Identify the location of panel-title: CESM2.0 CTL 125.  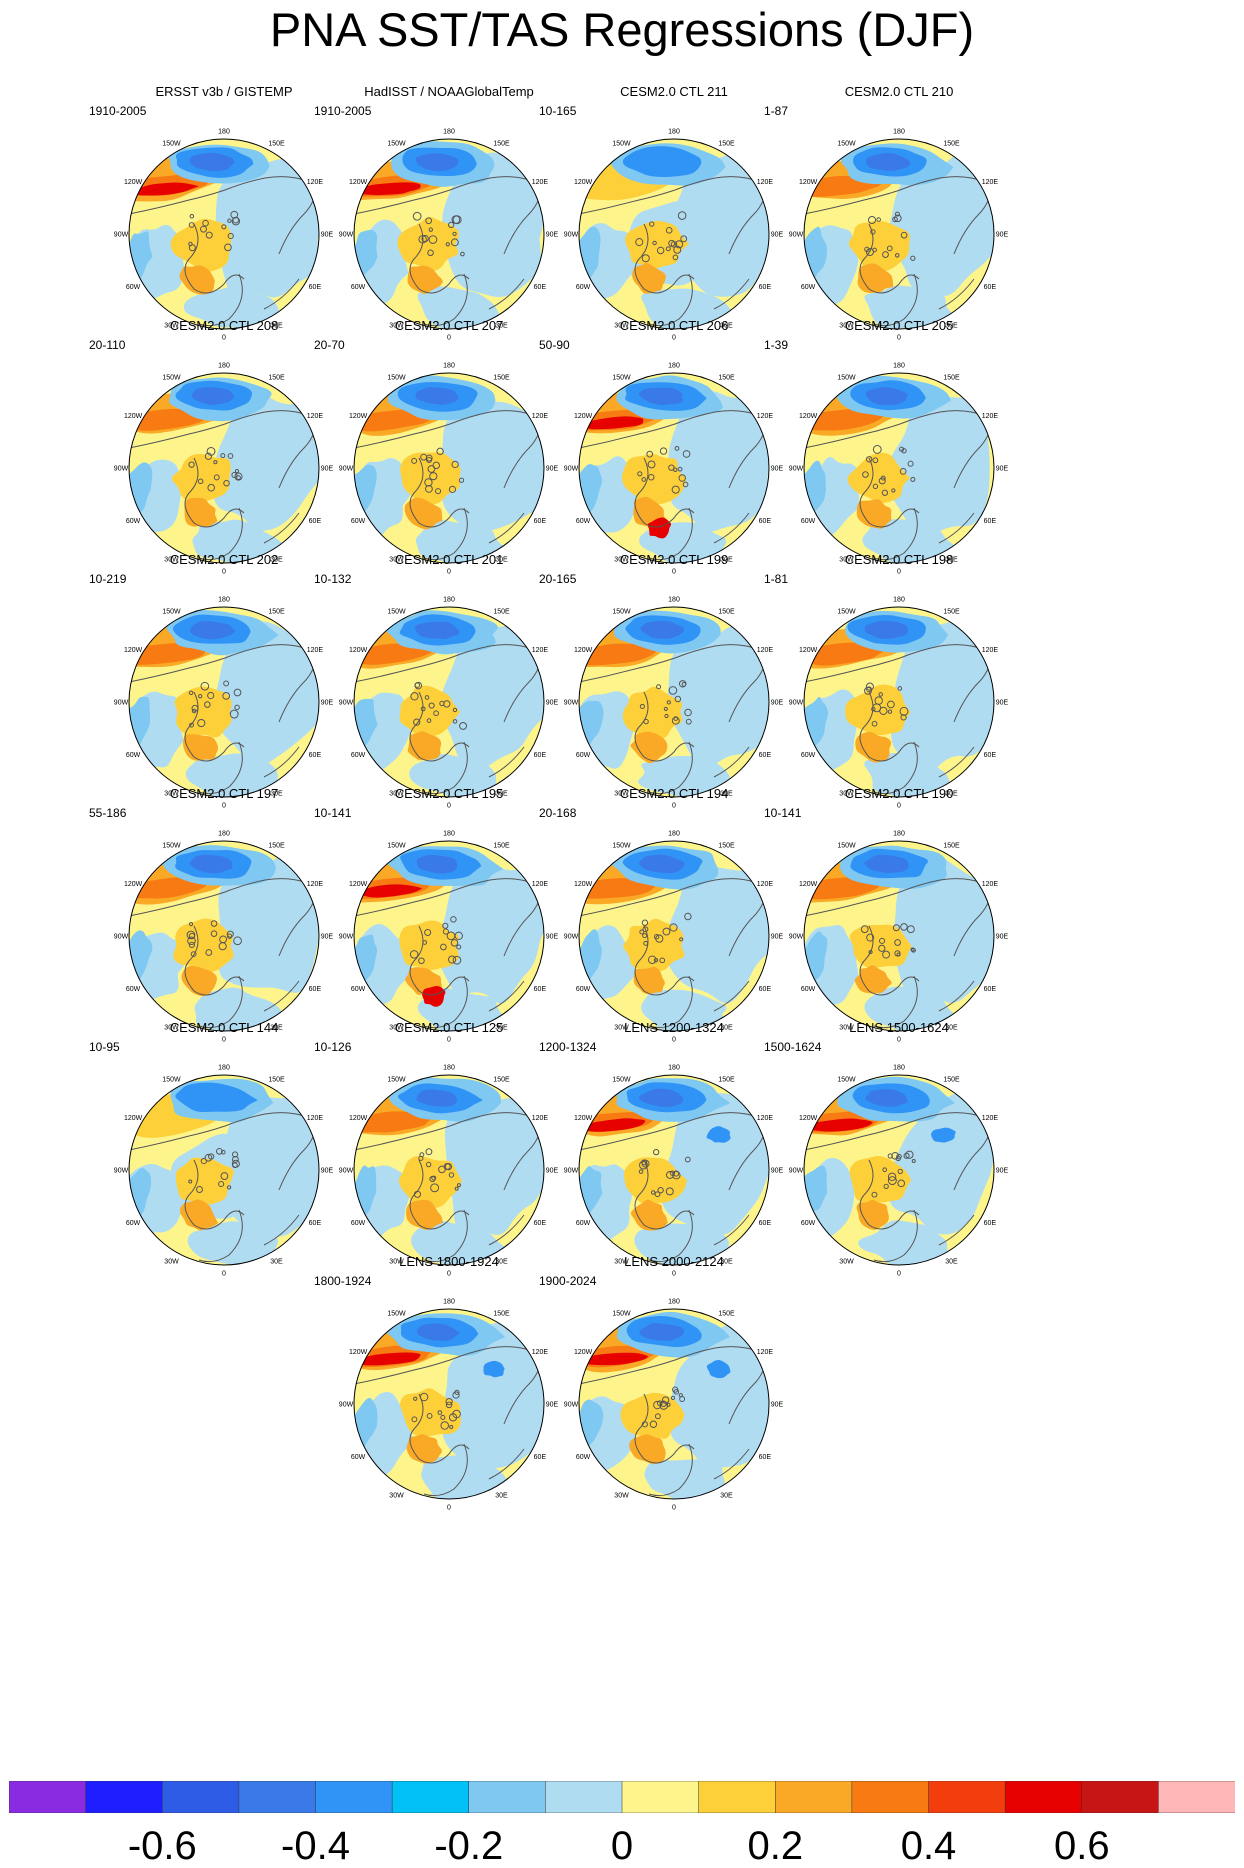
(449, 1027).